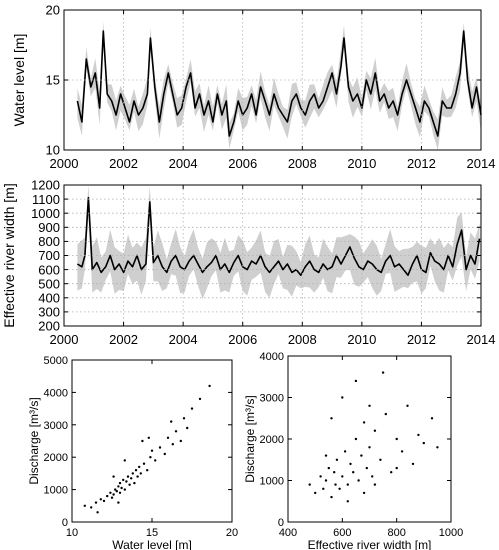 This screenshot has width=499, height=550. Describe the element at coordinates (288, 533) in the screenshot. I see `x-tick-label: 400` at that location.